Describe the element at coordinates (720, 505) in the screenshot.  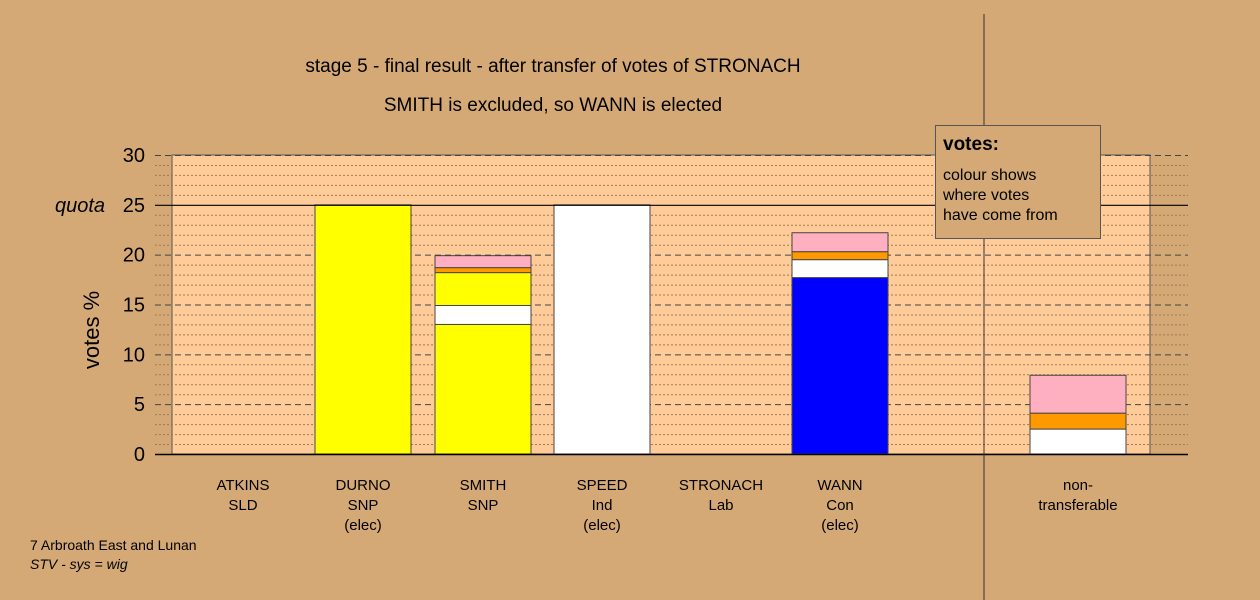
I see `category-label-party: Lab` at that location.